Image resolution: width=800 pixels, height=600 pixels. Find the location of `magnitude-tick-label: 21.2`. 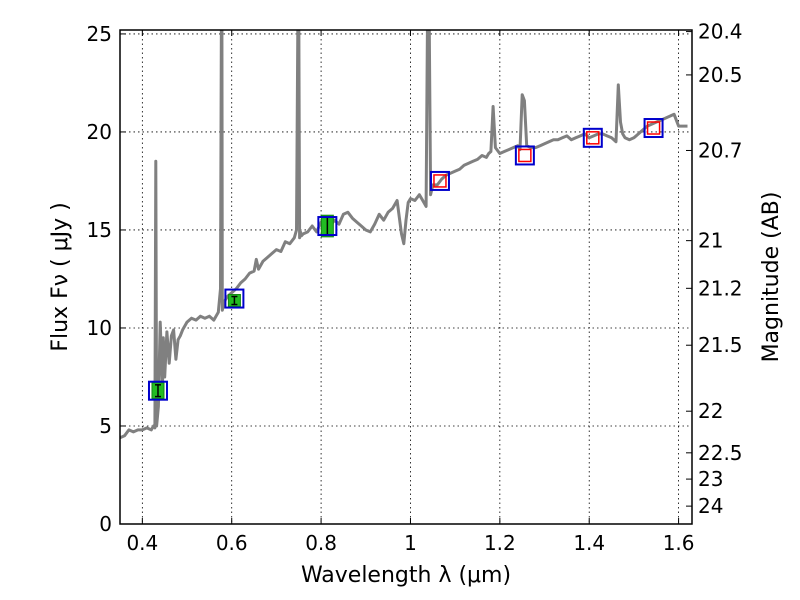

magnitude-tick-label: 21.2 is located at coordinates (720, 288).